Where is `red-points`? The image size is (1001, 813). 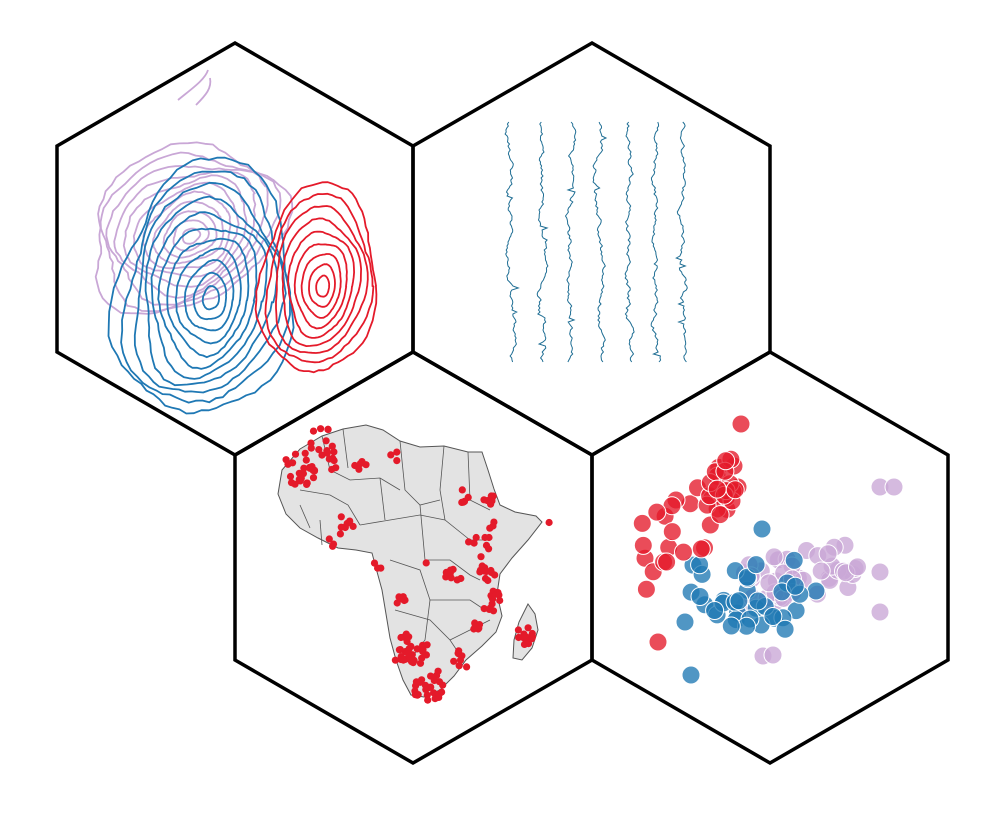
red-points is located at coordinates (691, 533).